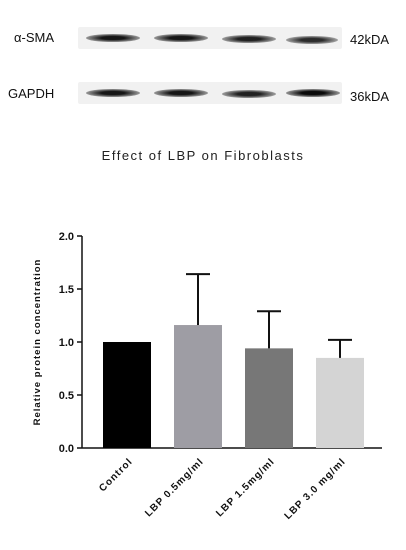 This screenshot has width=406, height=550. What do you see at coordinates (31, 93) in the screenshot?
I see `blot-protein-label: GAPDH` at bounding box center [31, 93].